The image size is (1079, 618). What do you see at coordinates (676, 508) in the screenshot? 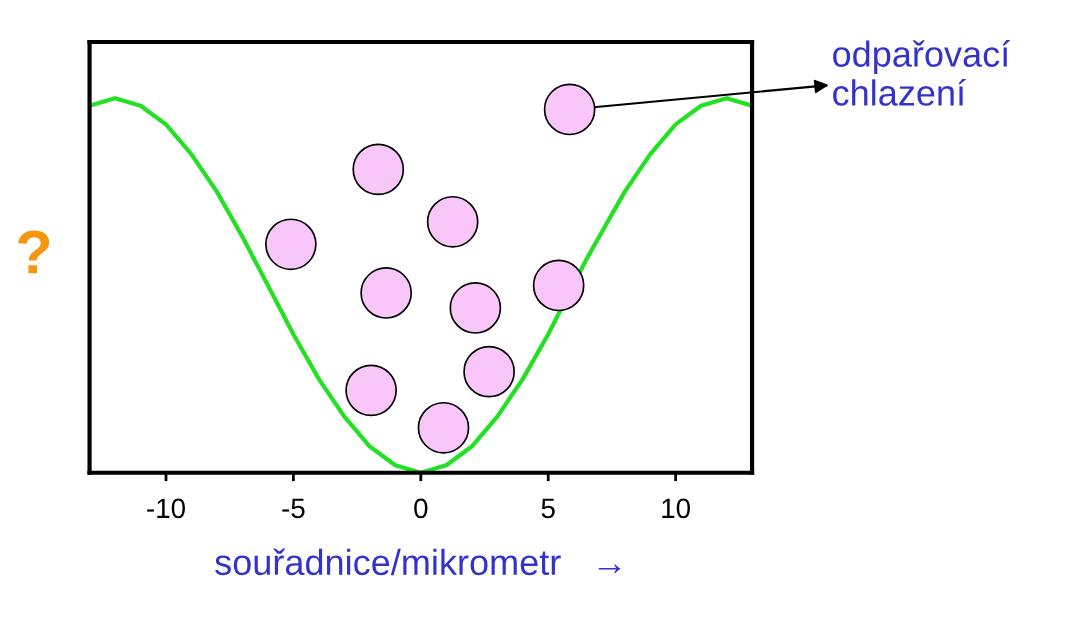
I see `x-tick-label: 10` at bounding box center [676, 508].